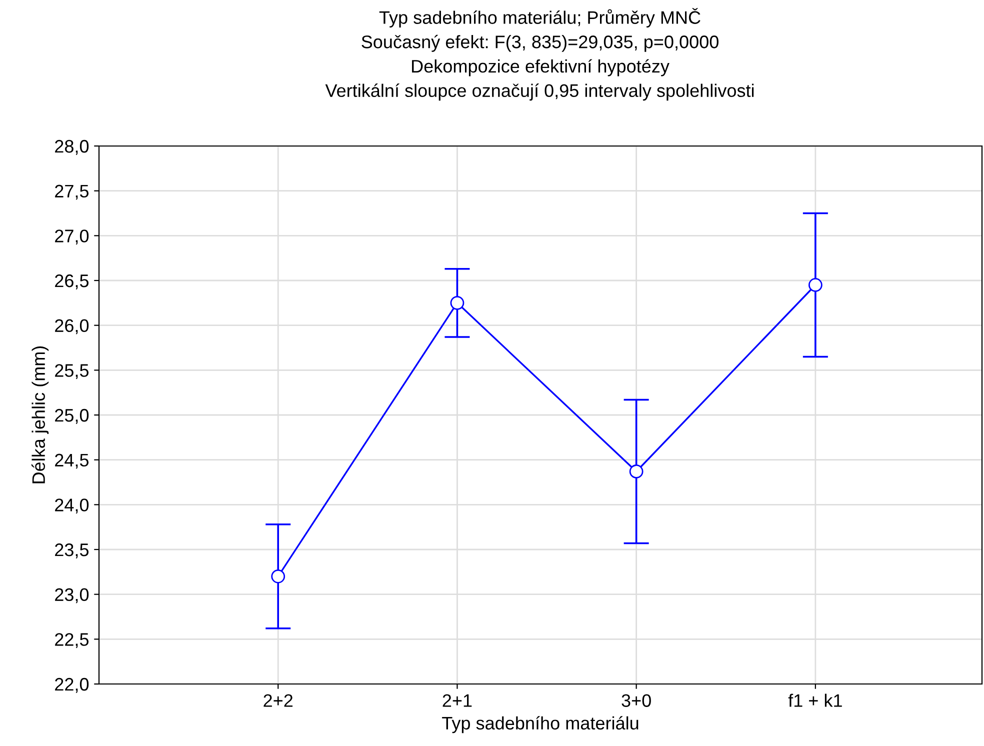 The height and width of the screenshot is (746, 984). Describe the element at coordinates (40, 415) in the screenshot. I see `y-axis-title: Délka jehlic (mm)` at that location.